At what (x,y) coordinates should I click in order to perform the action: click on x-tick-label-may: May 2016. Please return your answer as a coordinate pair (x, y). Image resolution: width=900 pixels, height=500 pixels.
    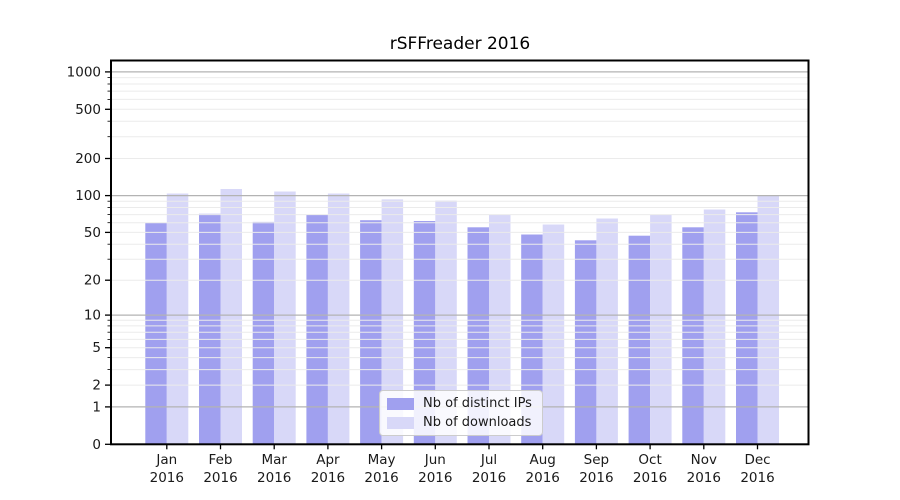
    Looking at the image, I should click on (381, 469).